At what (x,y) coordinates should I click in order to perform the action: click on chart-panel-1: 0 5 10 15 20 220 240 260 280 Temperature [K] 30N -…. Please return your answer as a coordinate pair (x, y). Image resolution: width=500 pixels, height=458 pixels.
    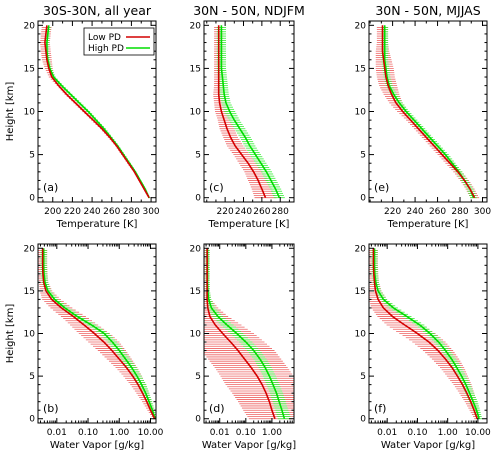
    Looking at the image, I should click on (247, 116).